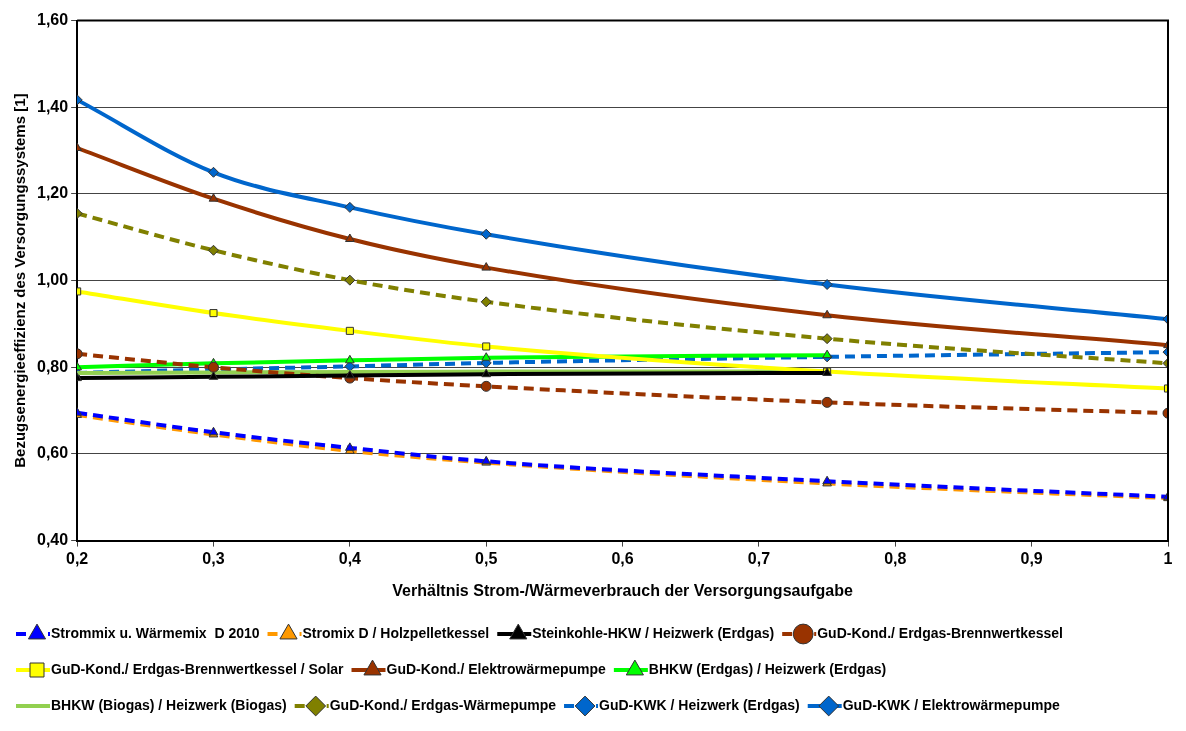 Image resolution: width=1186 pixels, height=731 pixels. I want to click on x-tick-label: 0,4, so click(350, 558).